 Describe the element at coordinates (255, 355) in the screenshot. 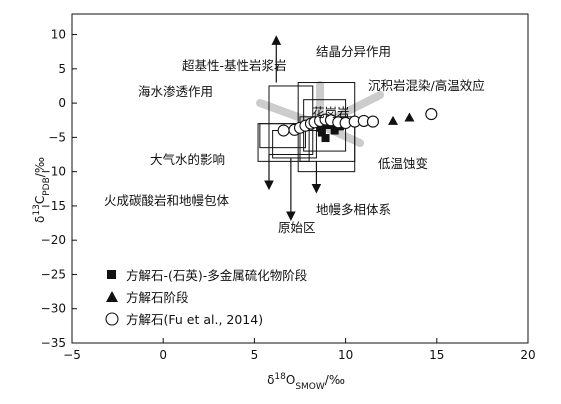

I see `x-tick-label-2: 5` at that location.